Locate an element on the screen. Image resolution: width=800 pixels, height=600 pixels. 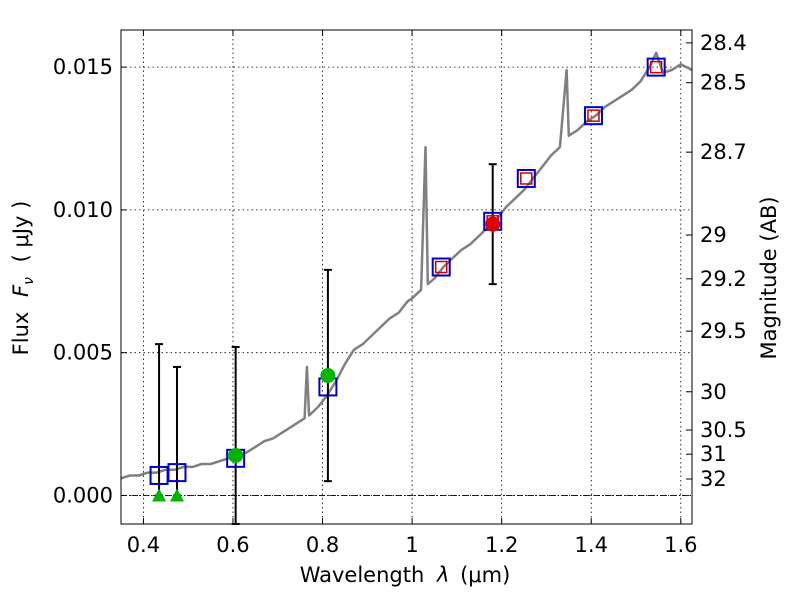
mag-tick-label: 32 is located at coordinates (713, 479).